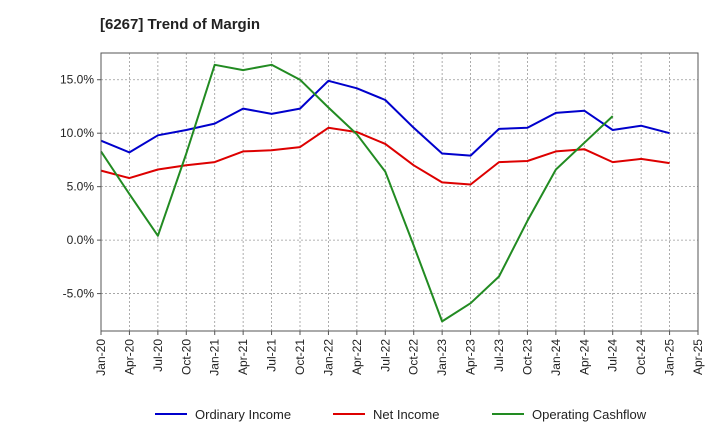 The image size is (720, 440). Describe the element at coordinates (129, 357) in the screenshot. I see `x-tick-label: Apr-20` at that location.